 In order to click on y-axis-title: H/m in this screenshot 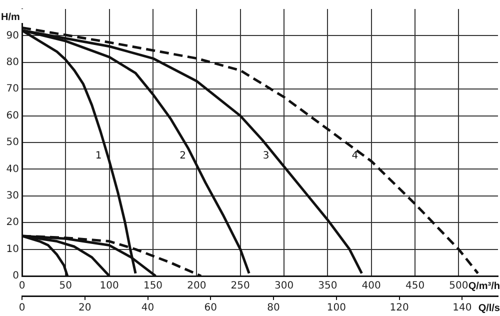, I will do `click(10, 17)`.